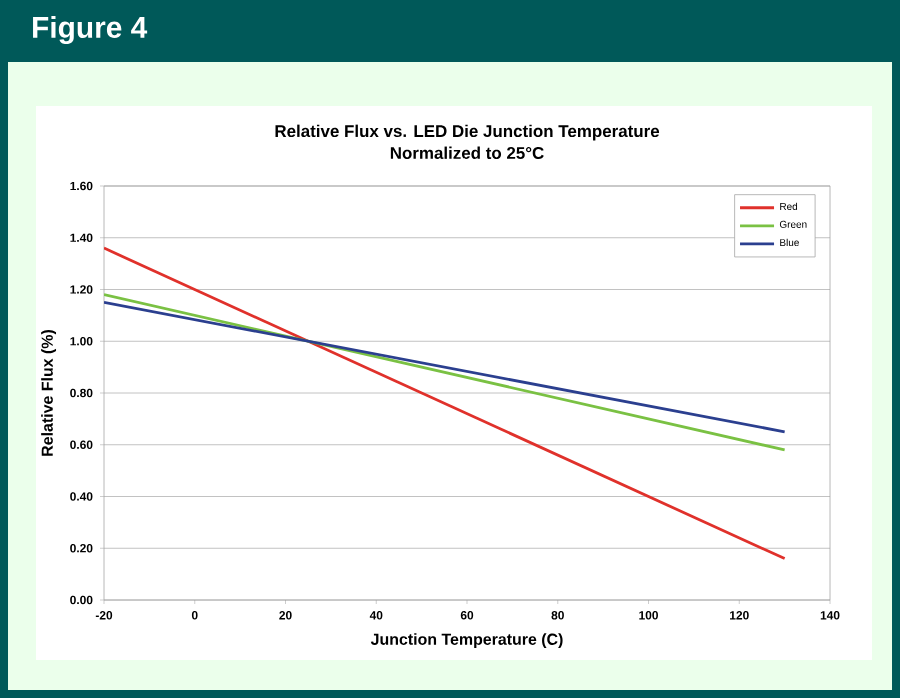  I want to click on caption: Figure 4, so click(90, 30).